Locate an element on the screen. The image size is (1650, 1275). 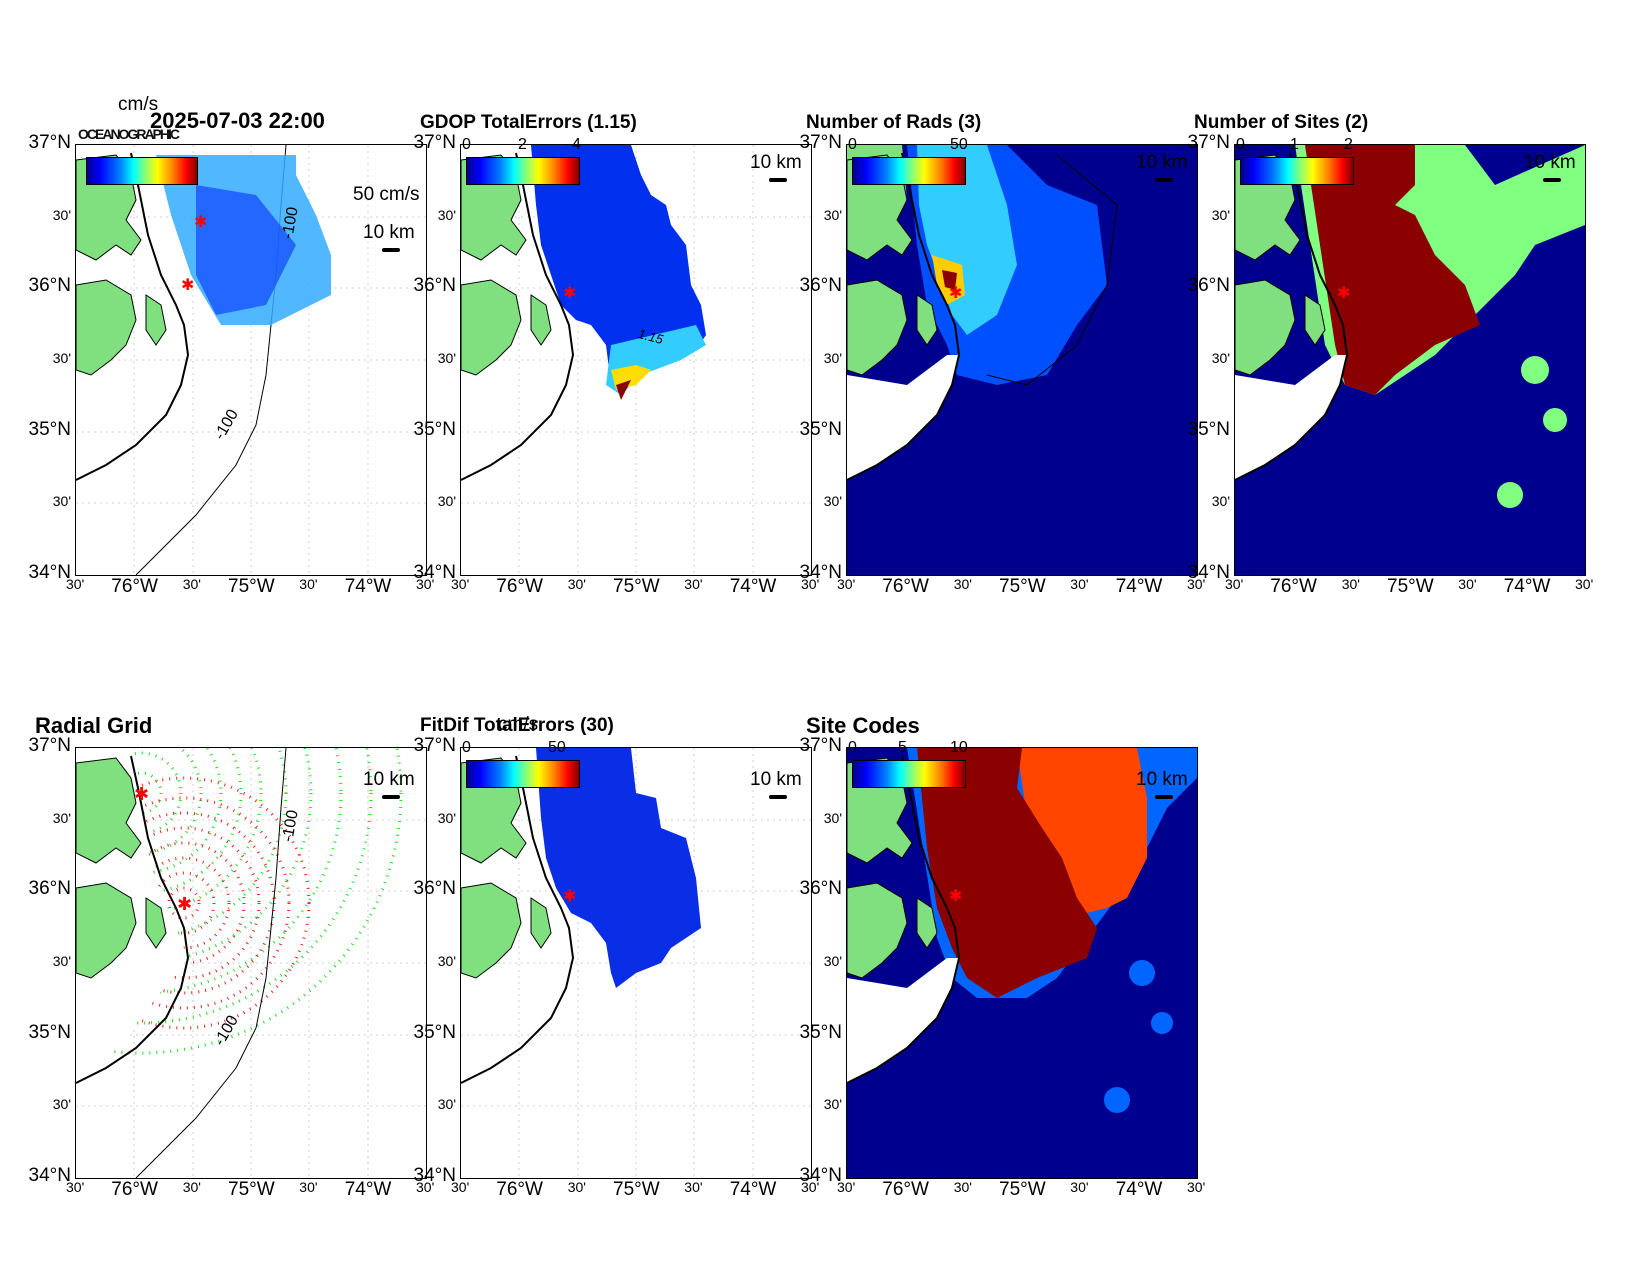
fitdif-colorbar-unit: cm/s is located at coordinates (518, 724).